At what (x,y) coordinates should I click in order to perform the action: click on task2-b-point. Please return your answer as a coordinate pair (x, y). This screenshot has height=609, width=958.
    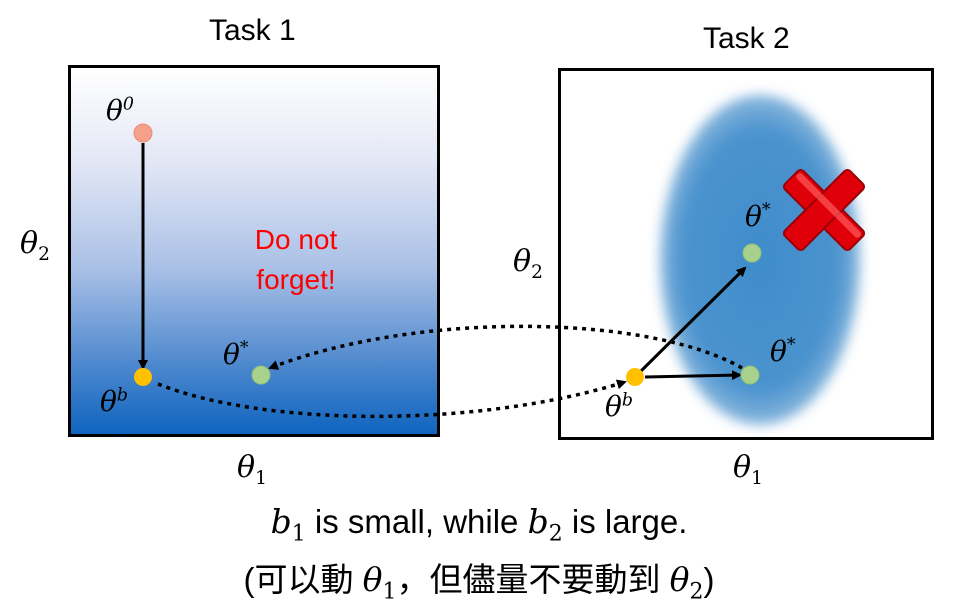
    Looking at the image, I should click on (635, 377).